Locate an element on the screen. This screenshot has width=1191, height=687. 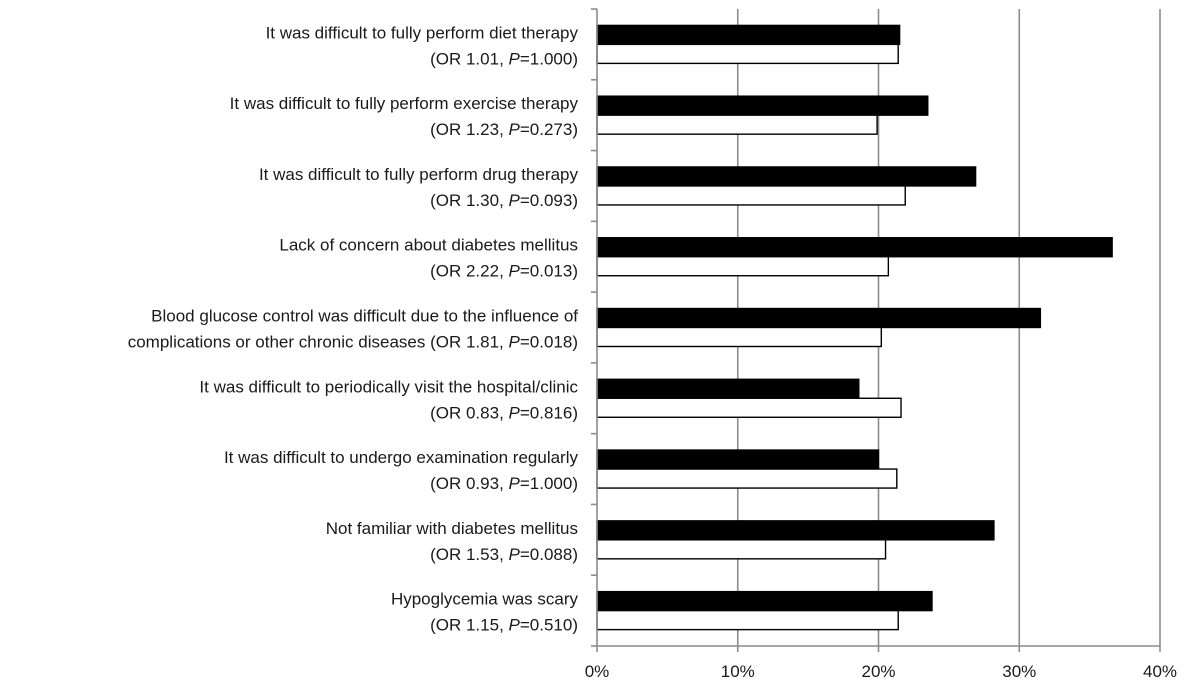
category-label-line2: (OR 0.83, P=0.816) is located at coordinates (504, 412).